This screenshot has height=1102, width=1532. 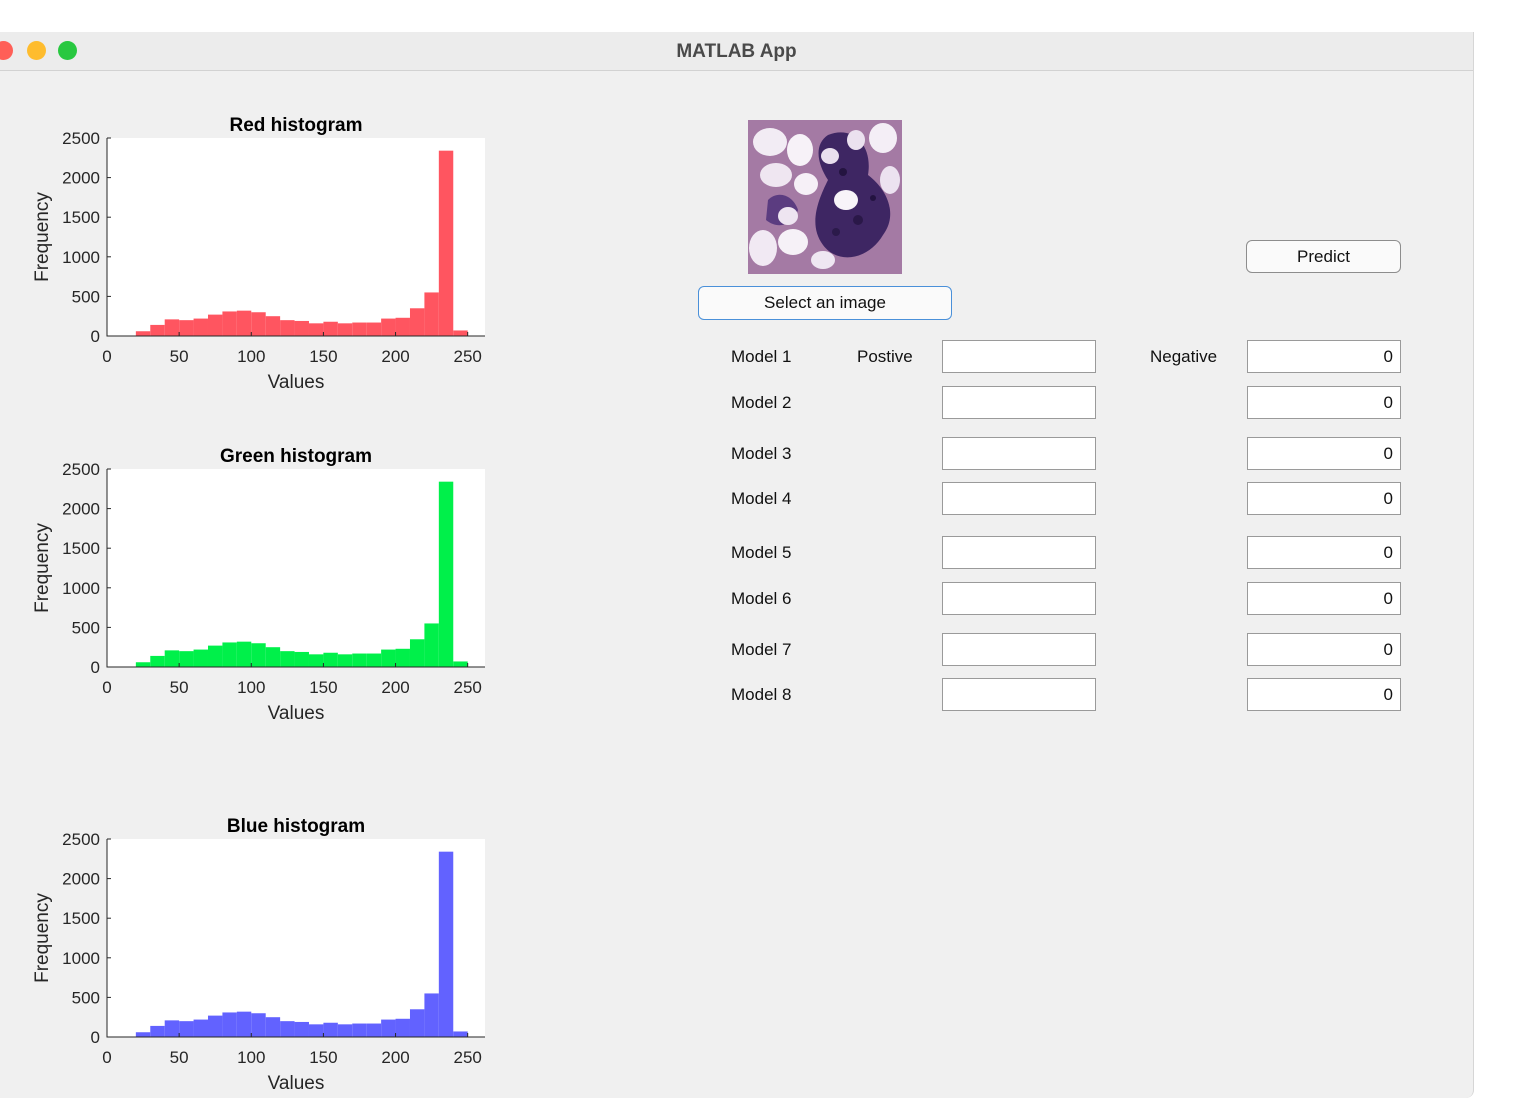 What do you see at coordinates (395, 356) in the screenshot?
I see `x-tick-label: 200` at bounding box center [395, 356].